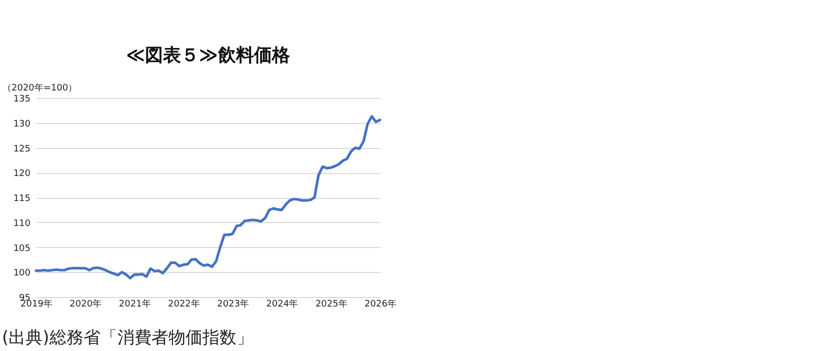  What do you see at coordinates (22, 174) in the screenshot?
I see `y-tick-label: 120` at bounding box center [22, 174].